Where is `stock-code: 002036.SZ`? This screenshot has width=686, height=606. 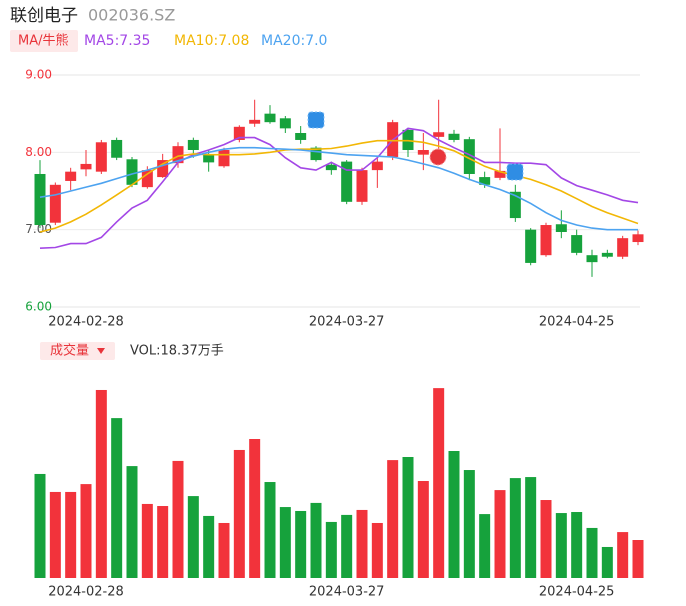
stock-code: 002036.SZ is located at coordinates (131, 15).